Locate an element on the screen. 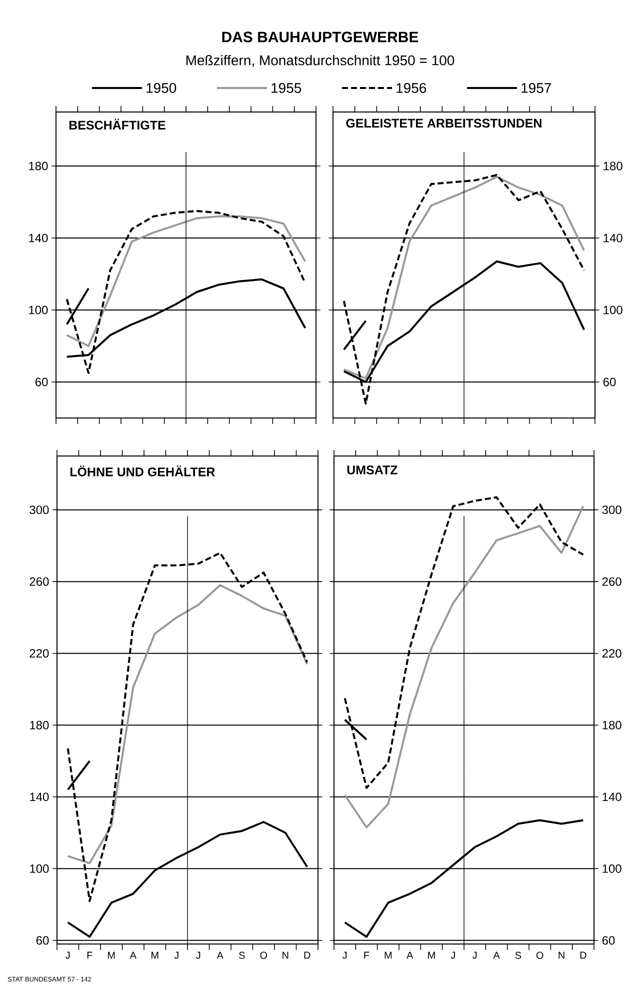  legend-label: 1957 is located at coordinates (536, 88).